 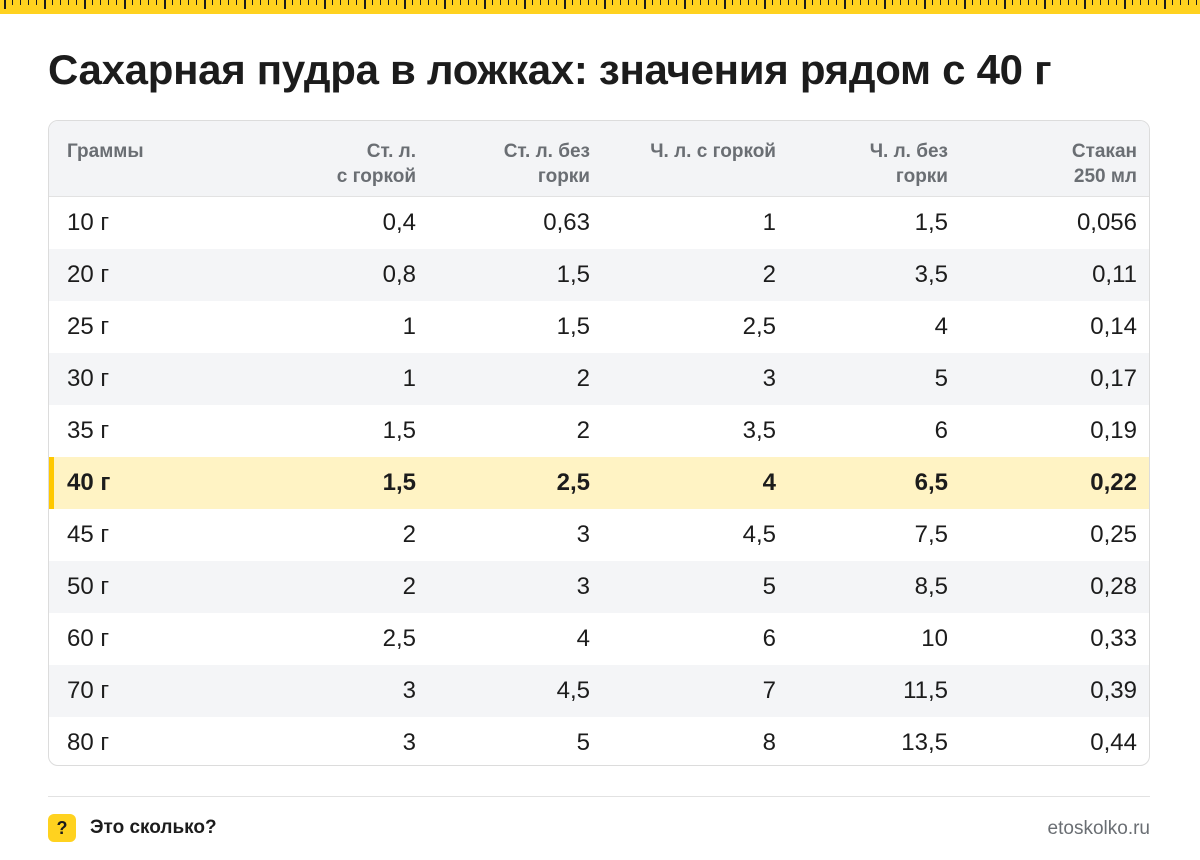 What do you see at coordinates (599, 796) in the screenshot?
I see `footer-divider` at bounding box center [599, 796].